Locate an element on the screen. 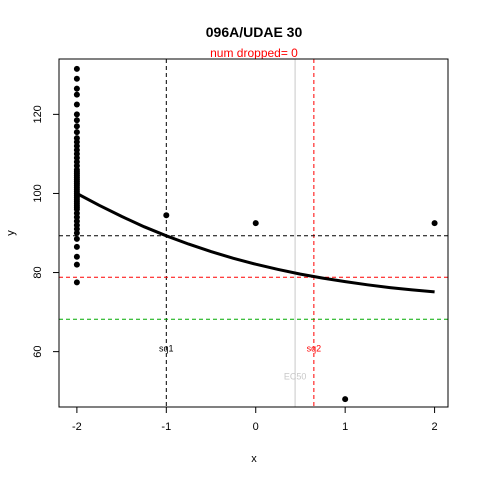 The height and width of the screenshot is (480, 480). x-tick-label: 2 is located at coordinates (435, 427).